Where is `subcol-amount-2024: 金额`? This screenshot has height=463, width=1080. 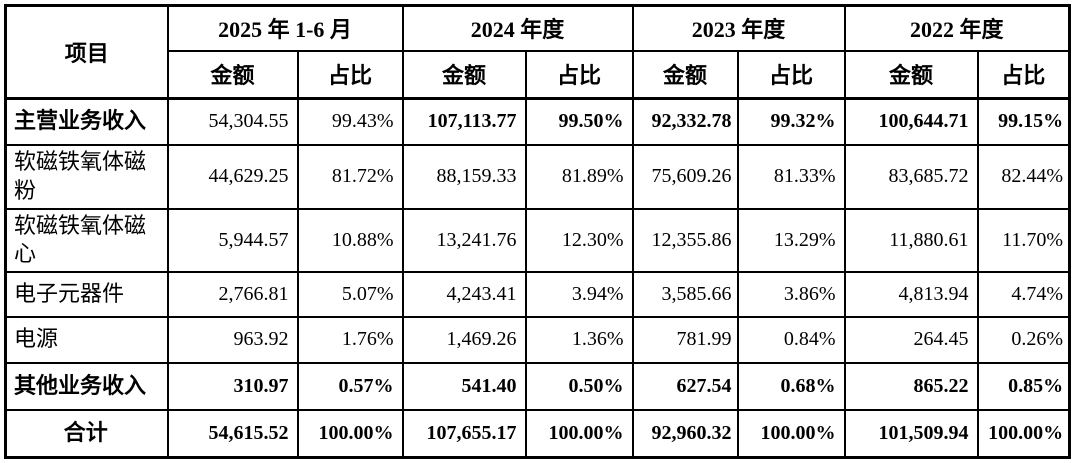 subcol-amount-2024: 金额 is located at coordinates (464, 74).